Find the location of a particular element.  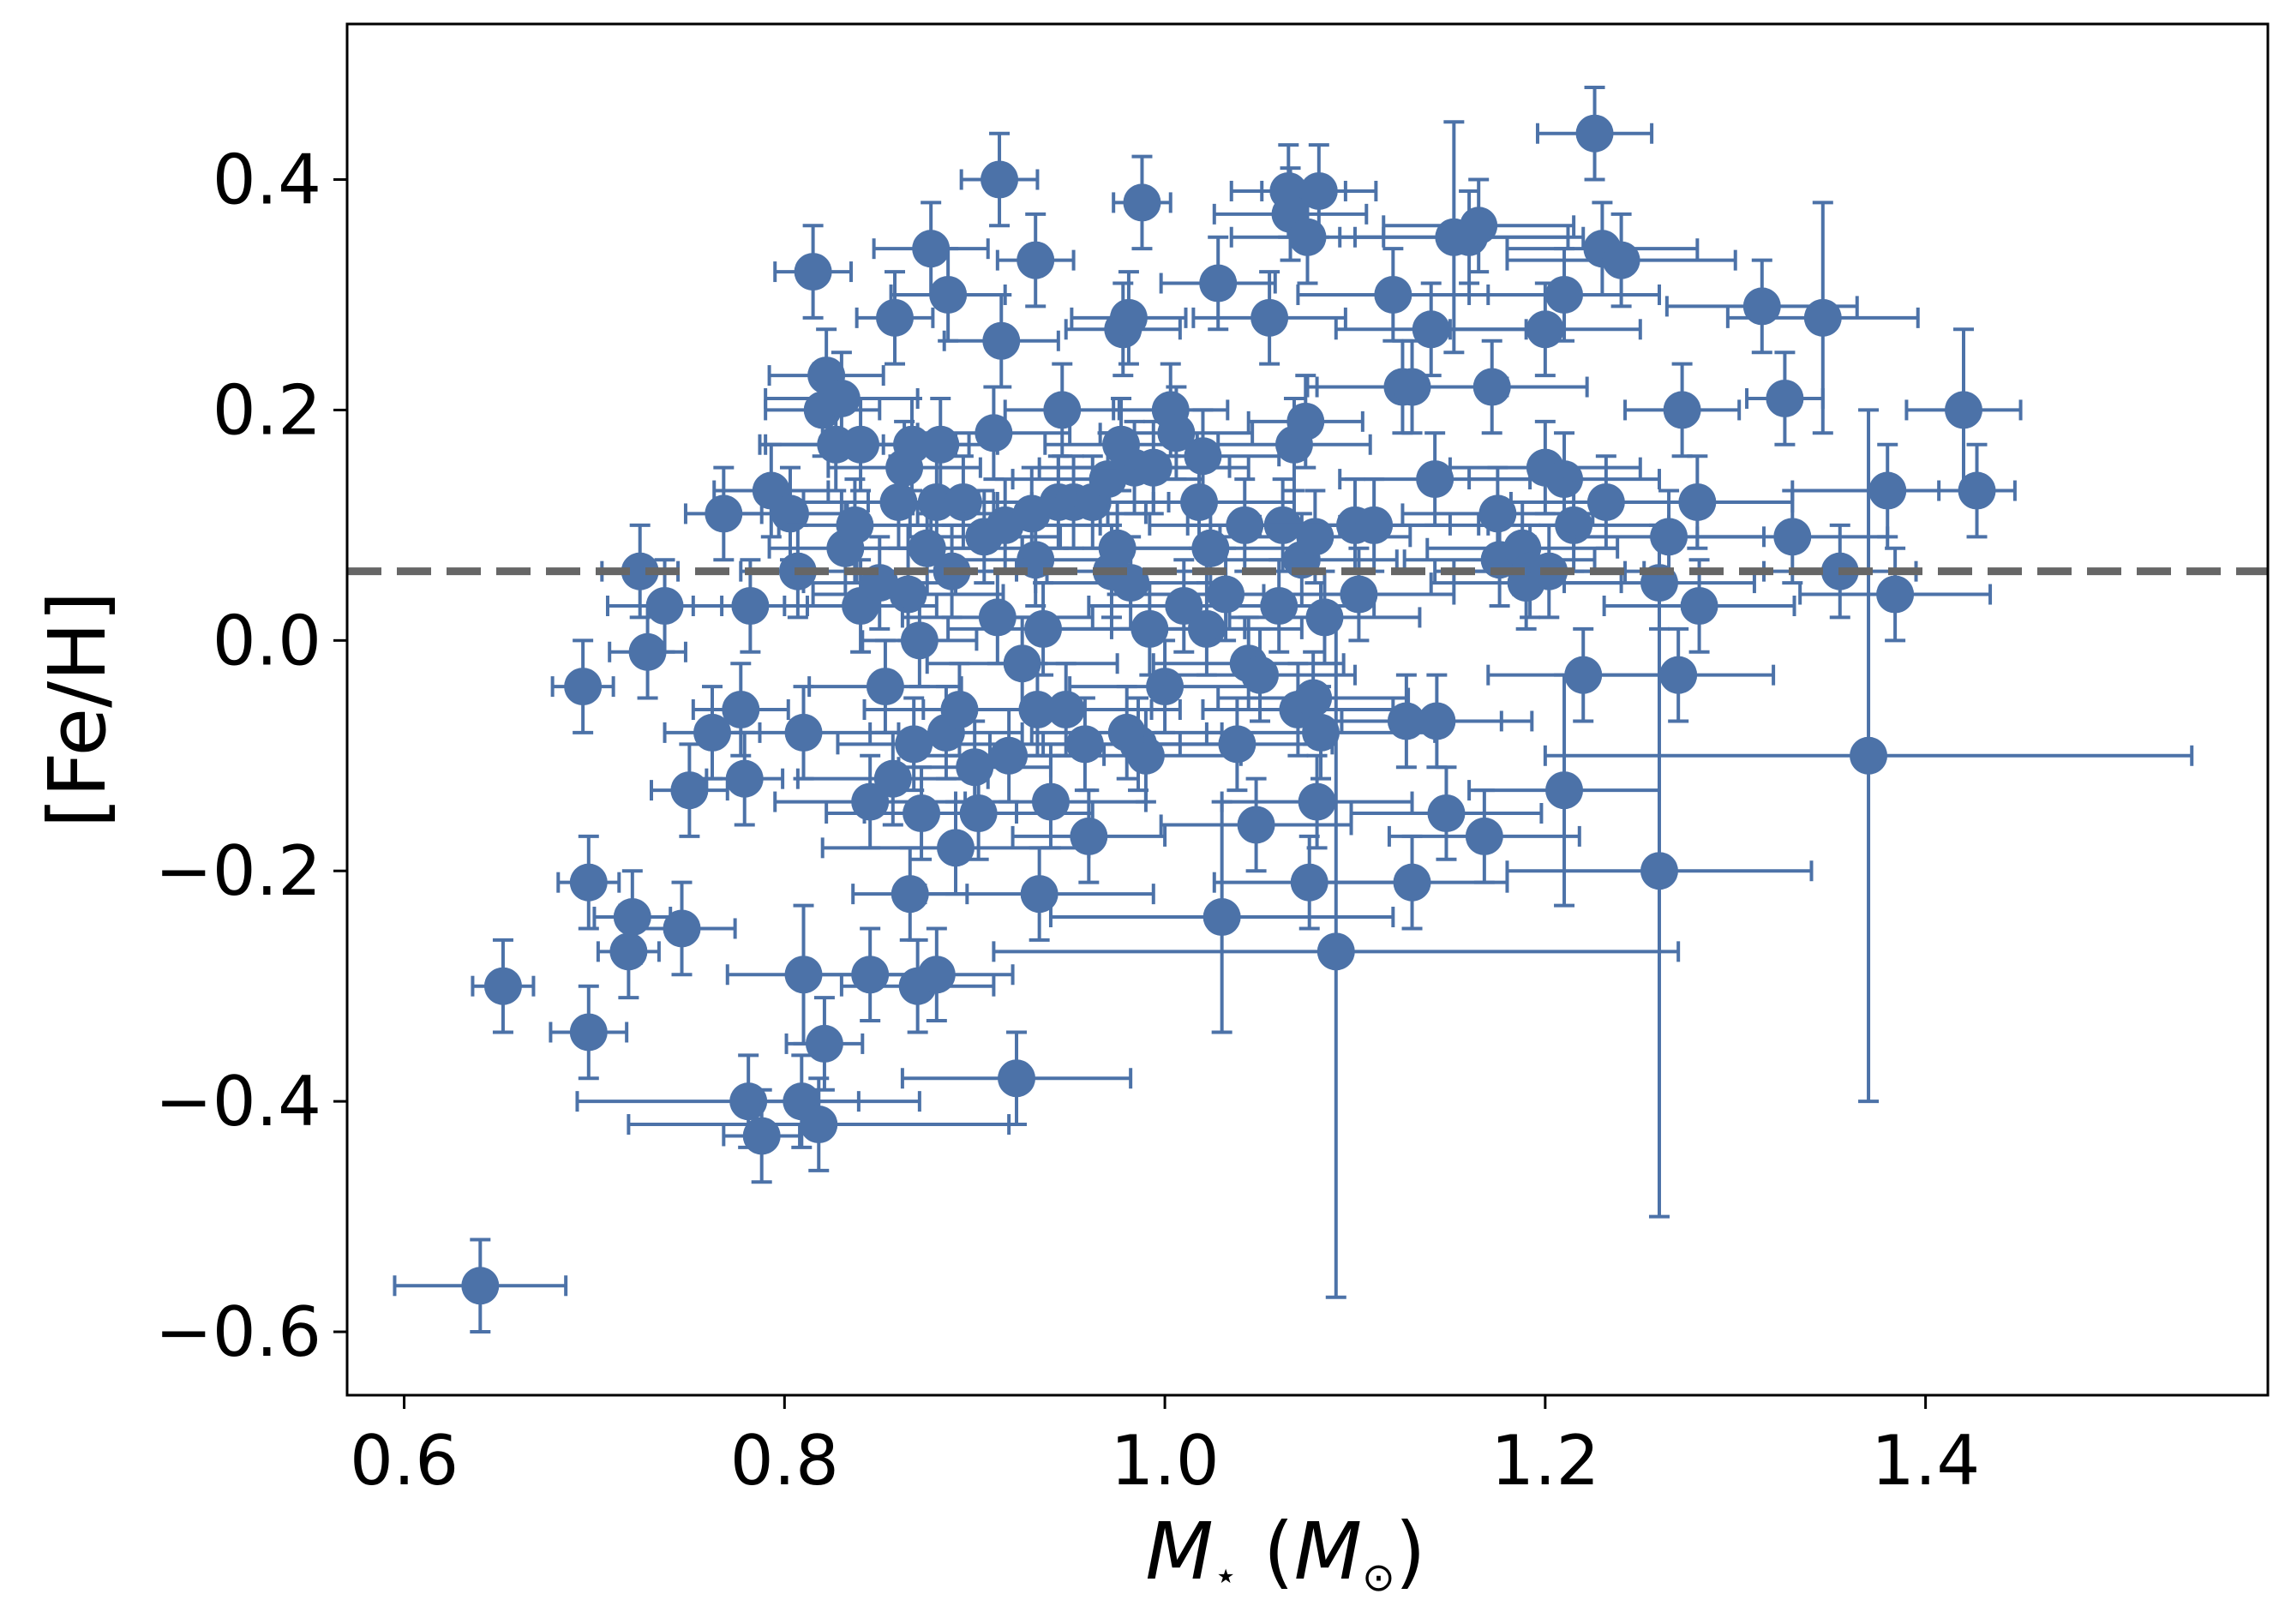

x-tick-label: 1.2 is located at coordinates (1544, 1461).